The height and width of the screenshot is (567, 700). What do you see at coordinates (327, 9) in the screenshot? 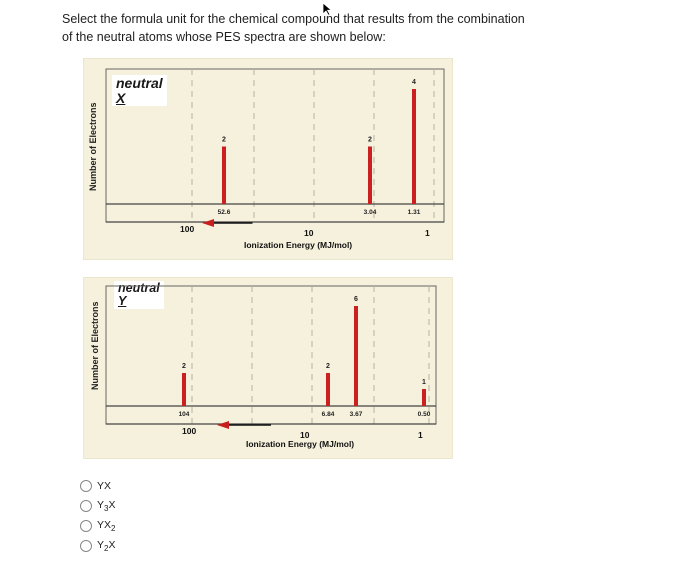
I see `mouse-cursor-icon` at bounding box center [327, 9].